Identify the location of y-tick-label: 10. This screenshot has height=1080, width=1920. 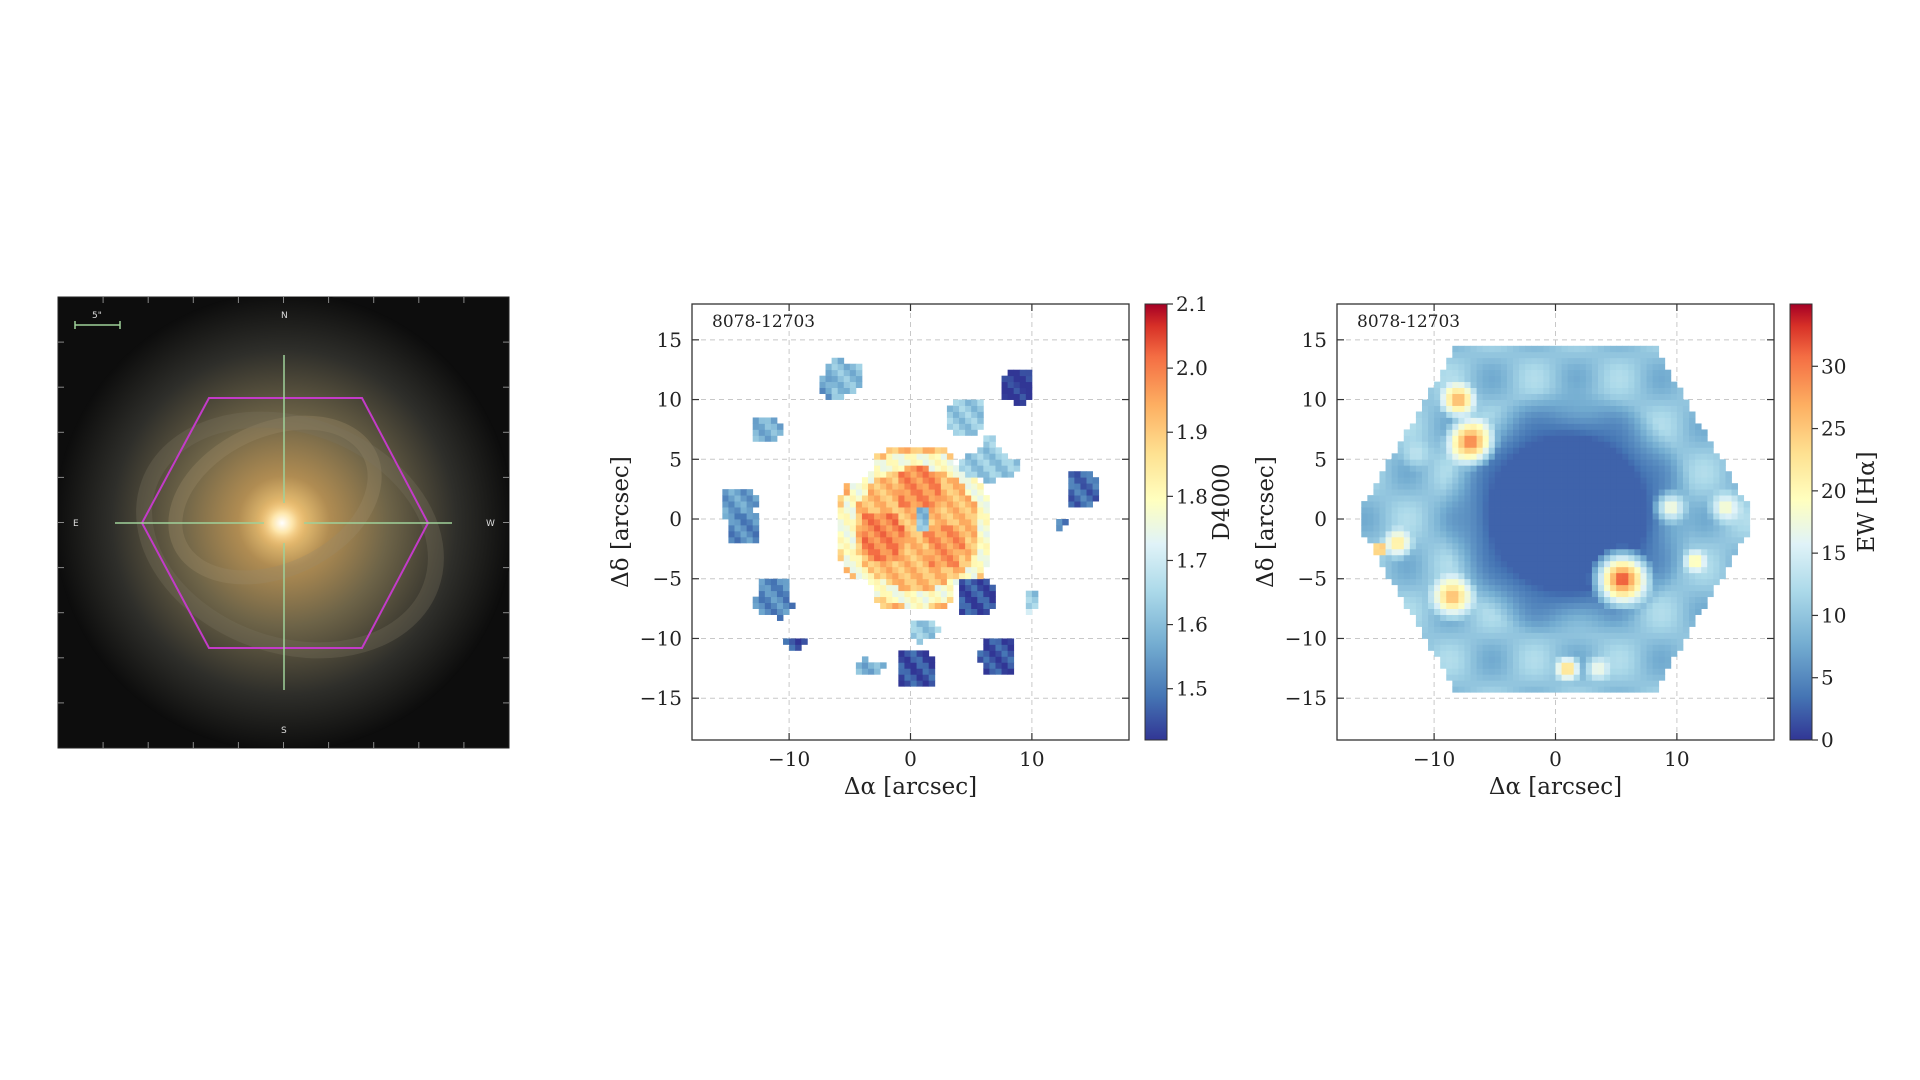
(1314, 400).